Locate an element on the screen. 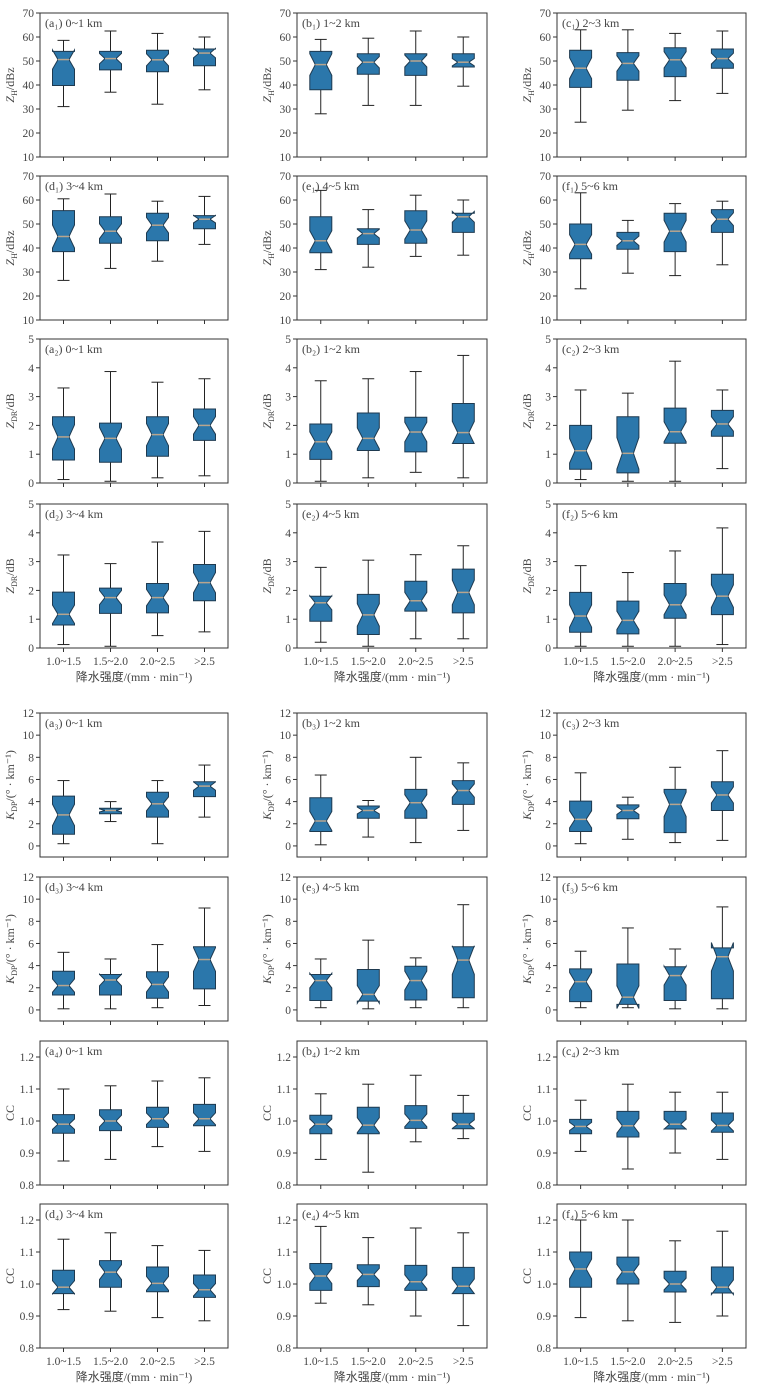 The height and width of the screenshot is (1396, 762). panel-17: 0 2 4 6 8 10 12 KDP/(° · km⁻¹) (f₃) 5~6 km is located at coordinates (633, 948).